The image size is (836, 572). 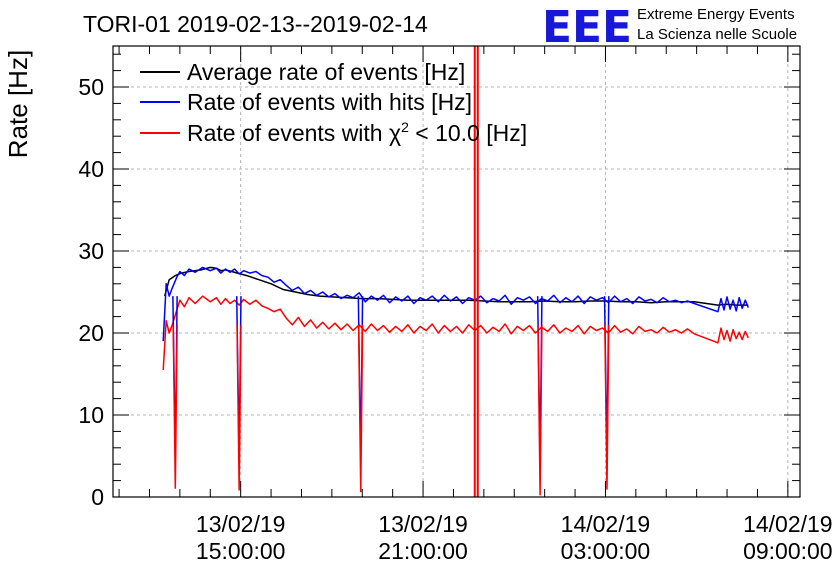 What do you see at coordinates (606, 551) in the screenshot?
I see `x-tick-label-time: 03:00:00` at bounding box center [606, 551].